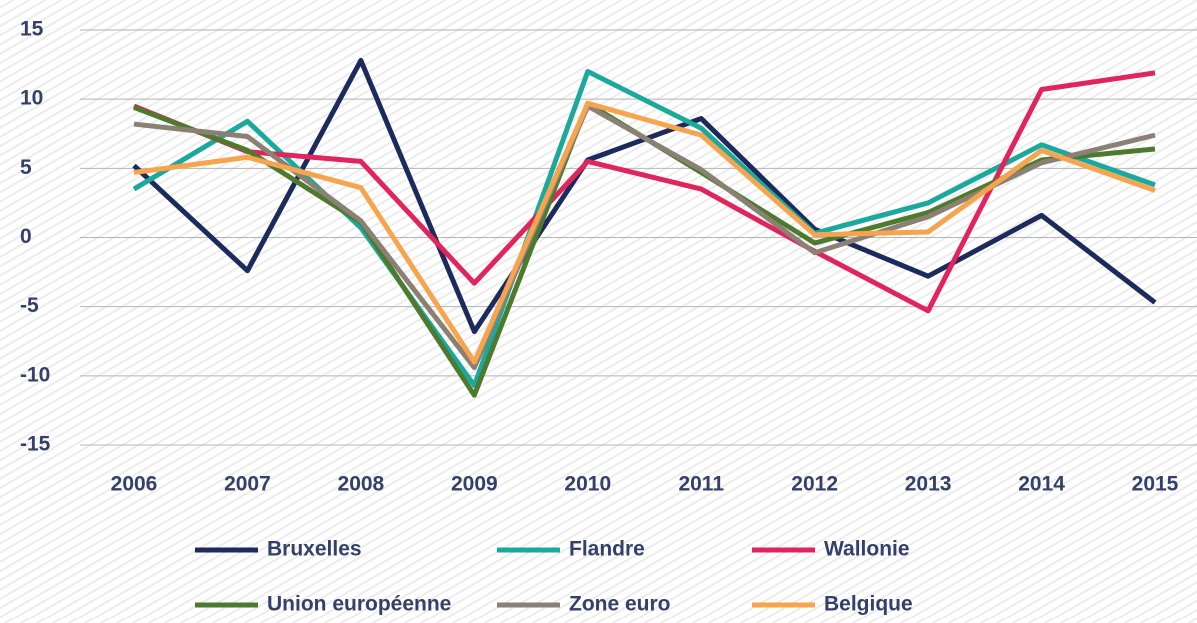 This screenshot has height=623, width=1197. What do you see at coordinates (29, 305) in the screenshot?
I see `y-tick-label: -5` at bounding box center [29, 305].